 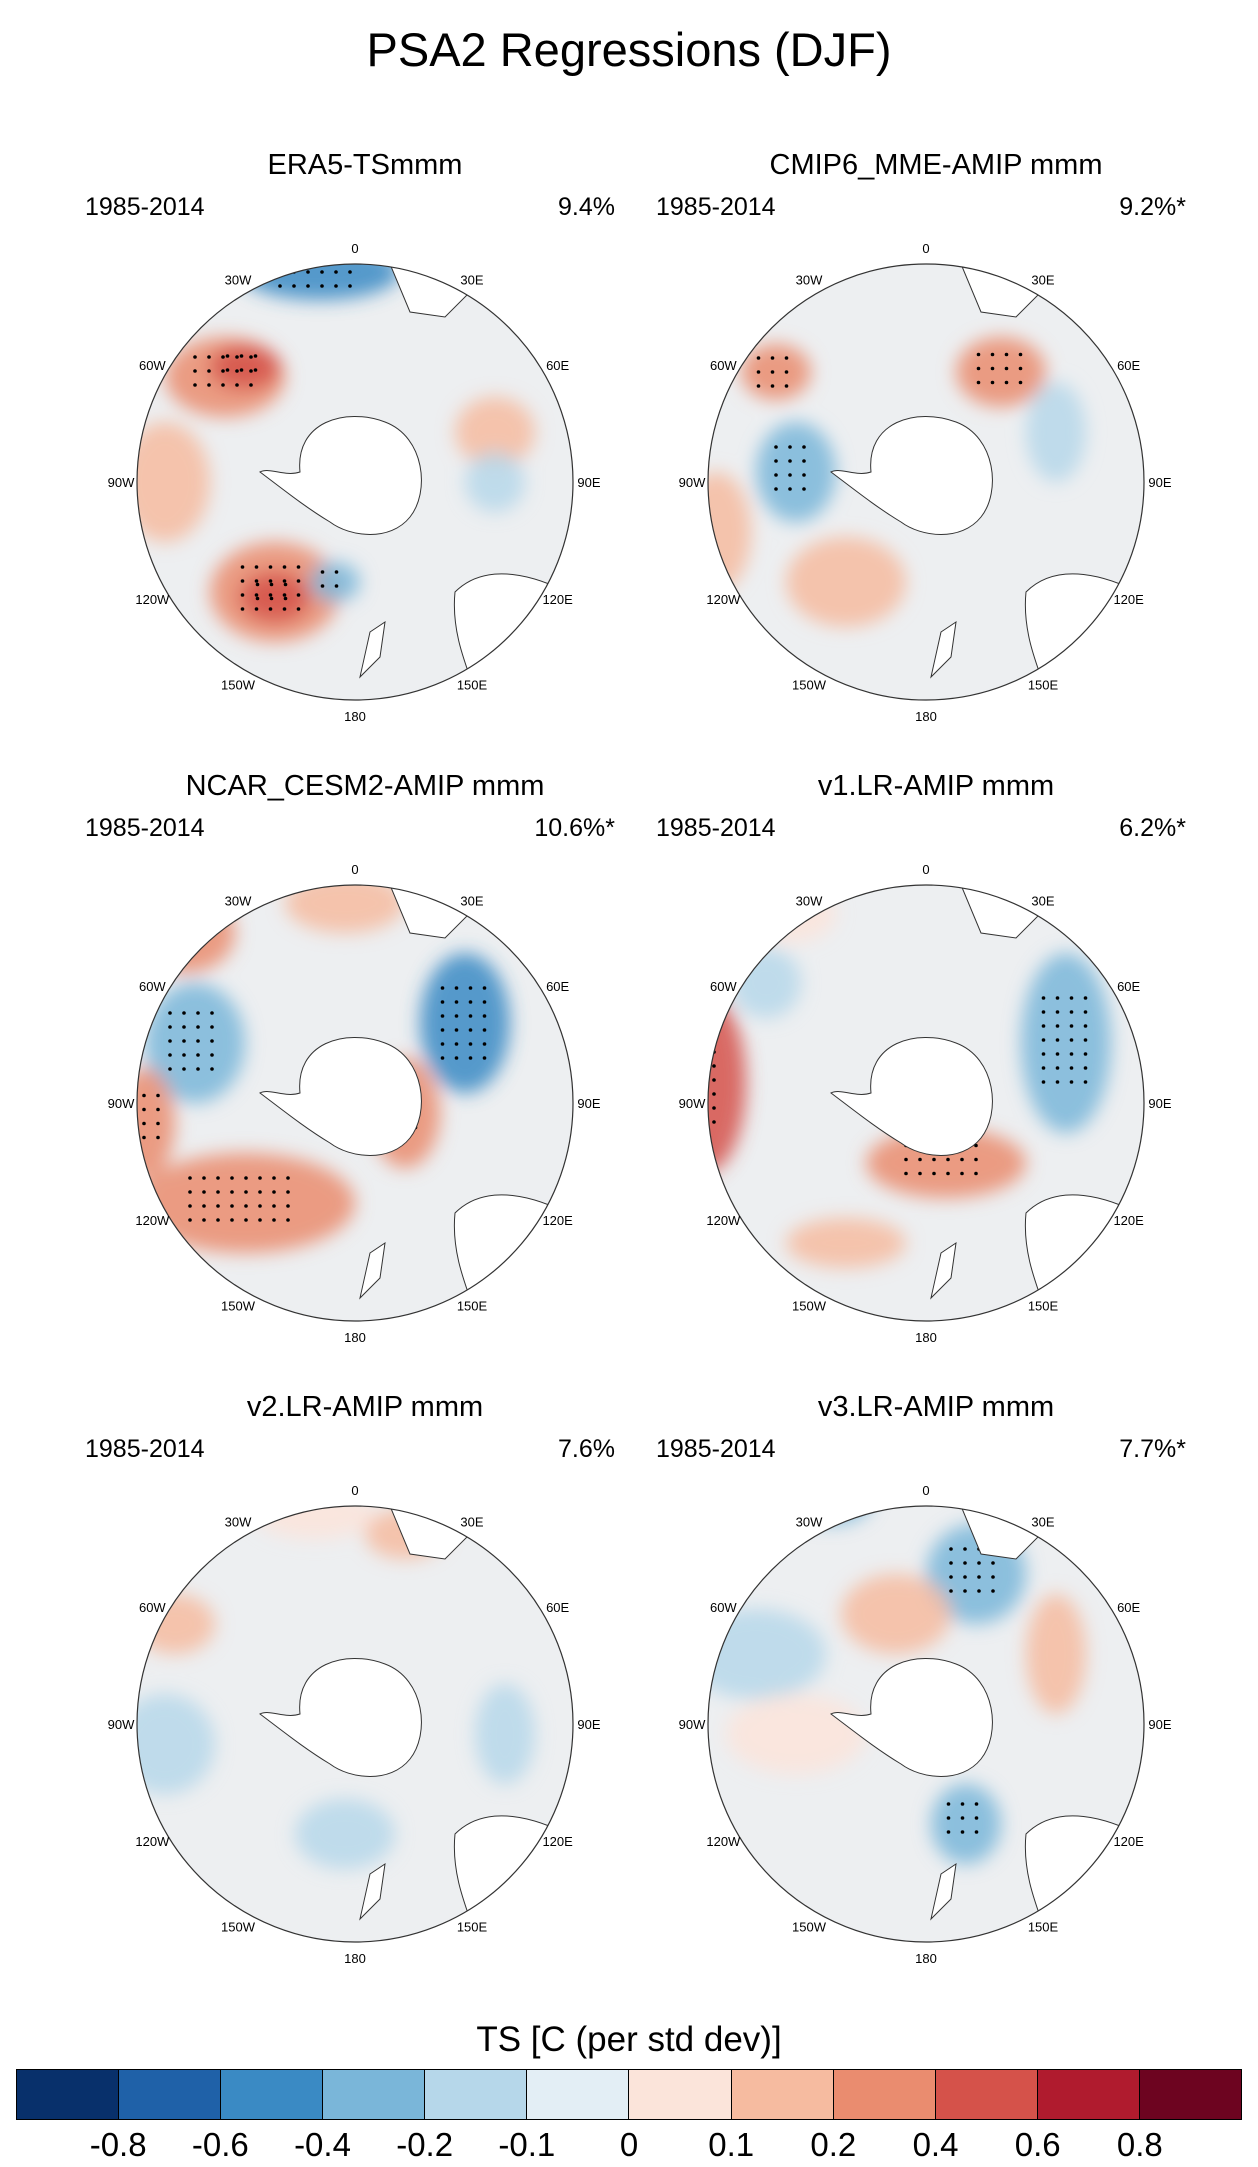 I want to click on longitude-label: 60E, so click(x=557, y=1607).